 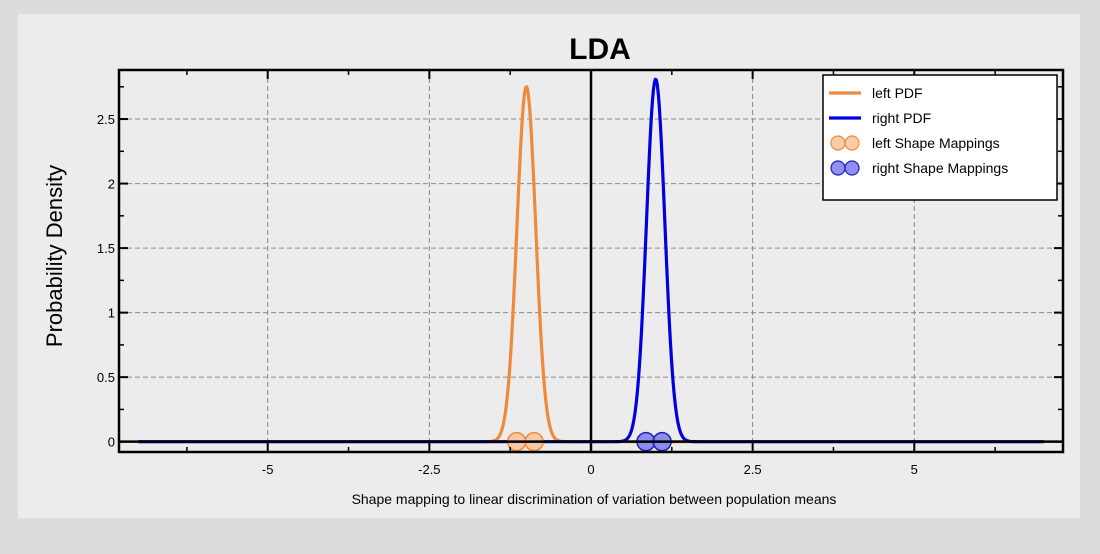 I want to click on chart-title: LDA, so click(x=600, y=49).